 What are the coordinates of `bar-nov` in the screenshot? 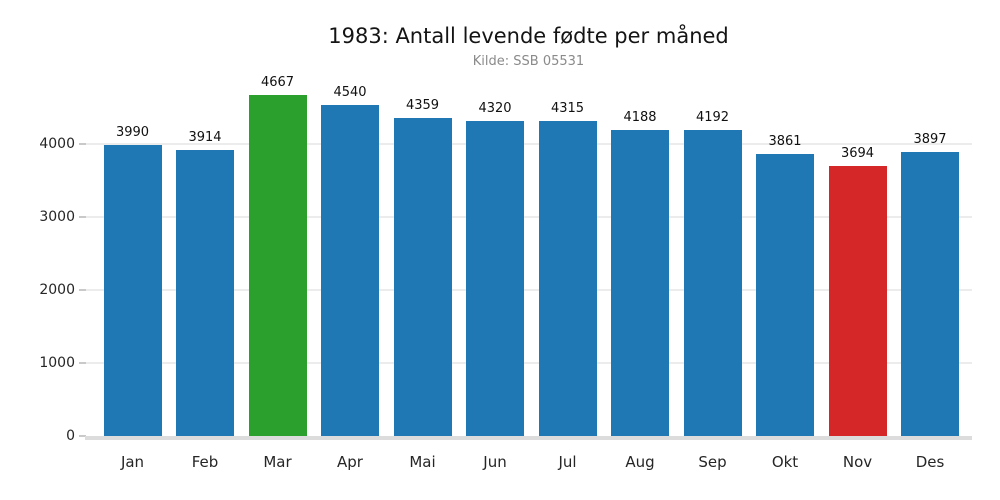 It's located at (857, 301).